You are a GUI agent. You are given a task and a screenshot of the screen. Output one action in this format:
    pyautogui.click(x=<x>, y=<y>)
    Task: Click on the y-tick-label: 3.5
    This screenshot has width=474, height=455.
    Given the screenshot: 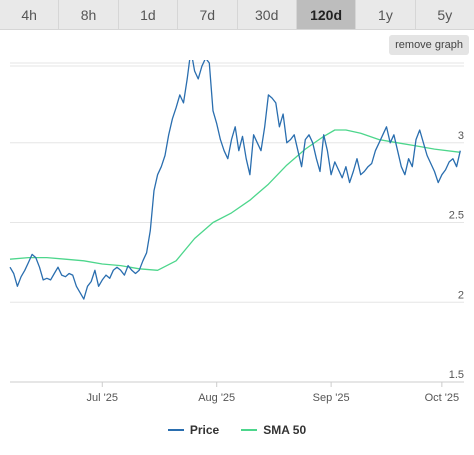 What is the action you would take?
    pyautogui.click(x=456, y=61)
    